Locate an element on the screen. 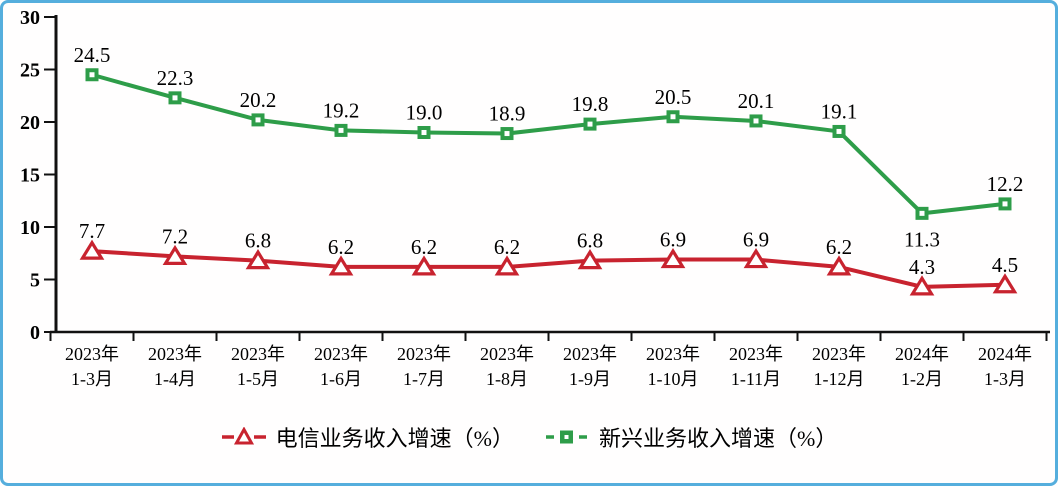 Image resolution: width=1058 pixels, height=486 pixels. legend-item-emerging: 新兴业务收入增速（%） is located at coordinates (690, 437).